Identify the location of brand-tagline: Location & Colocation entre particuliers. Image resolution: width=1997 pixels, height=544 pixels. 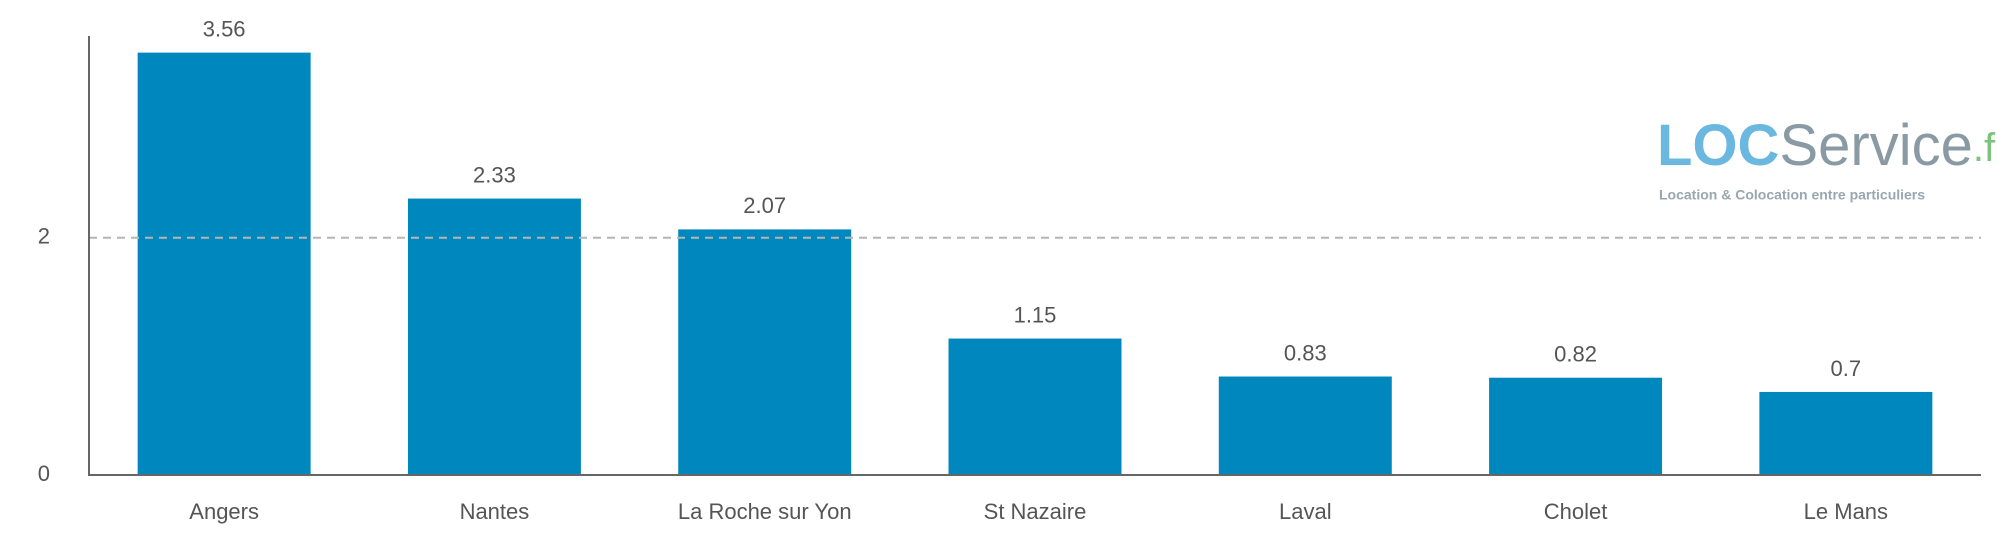
(1792, 195).